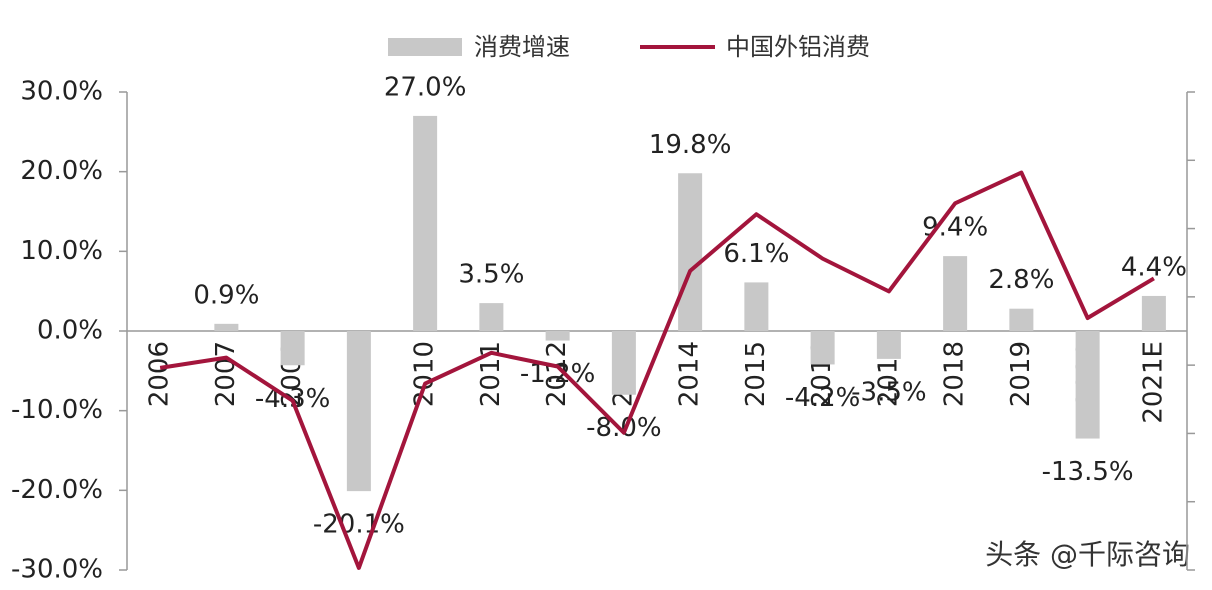 Image resolution: width=1212 pixels, height=590 pixels. I want to click on data-label: -4.2%, so click(822, 398).